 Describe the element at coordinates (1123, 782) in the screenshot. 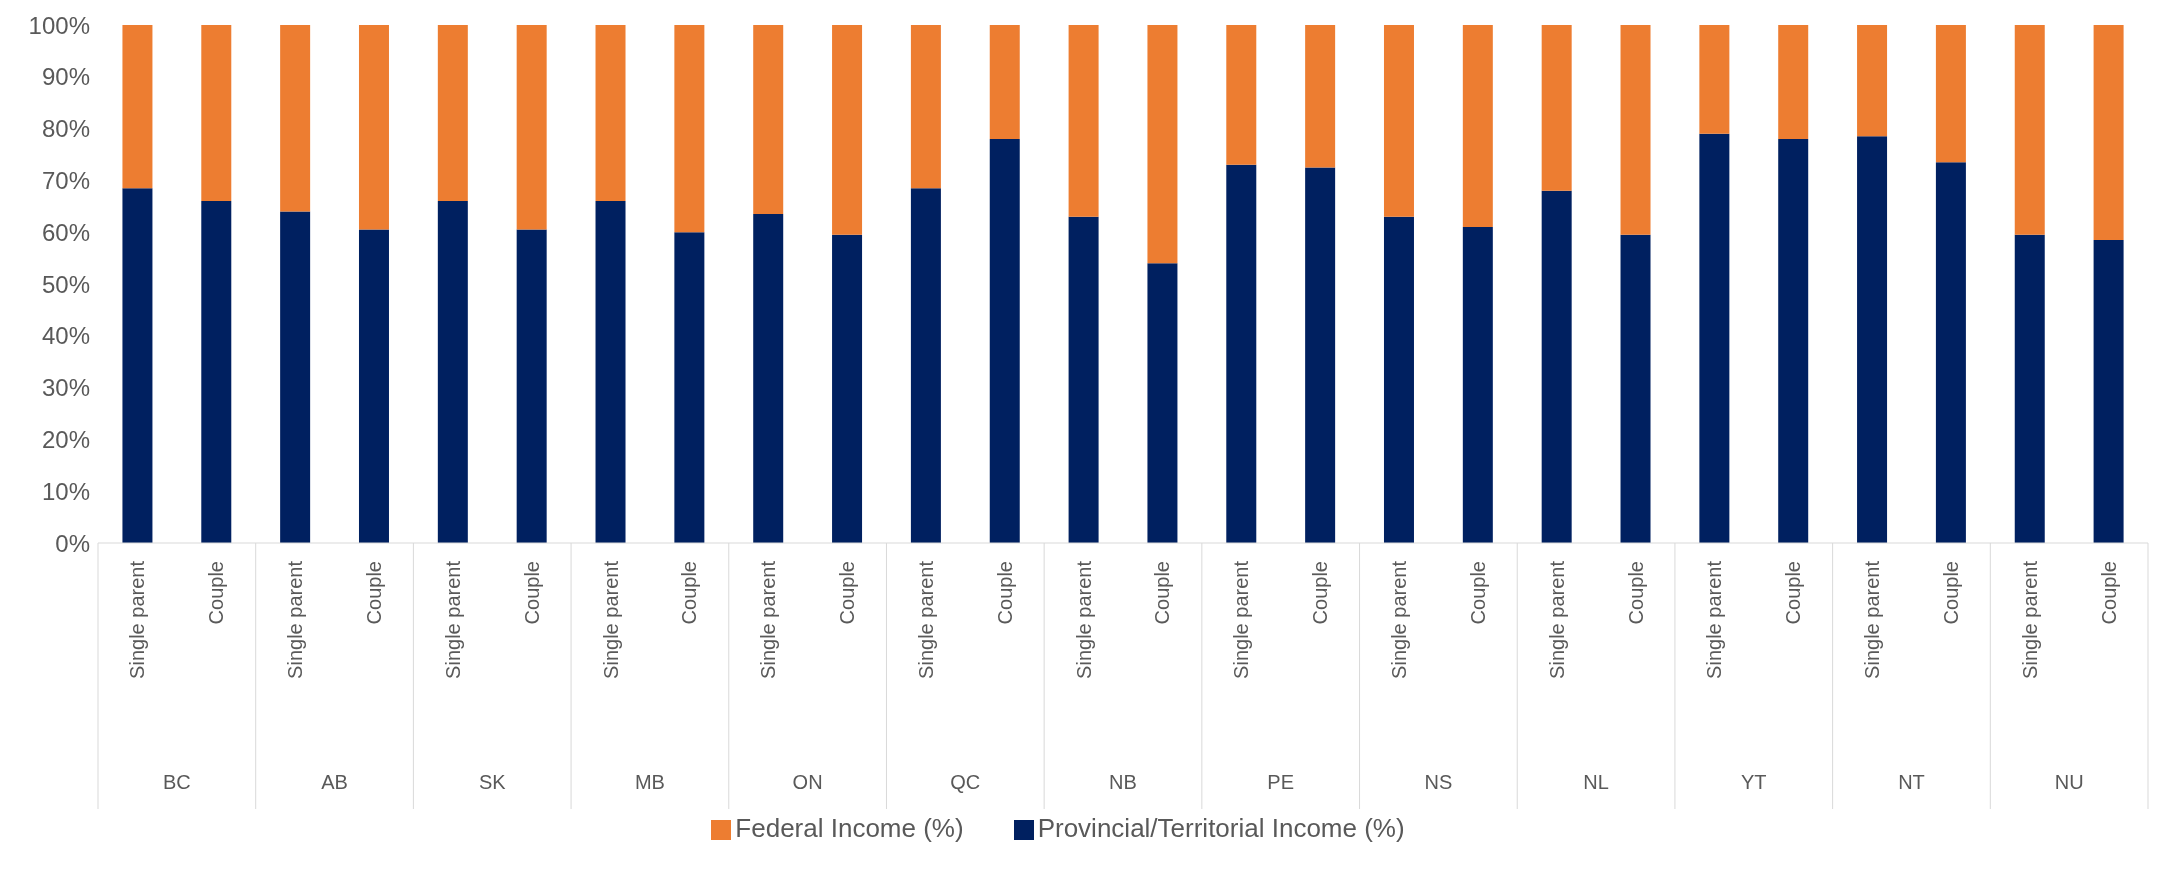

I see `text: NB` at that location.